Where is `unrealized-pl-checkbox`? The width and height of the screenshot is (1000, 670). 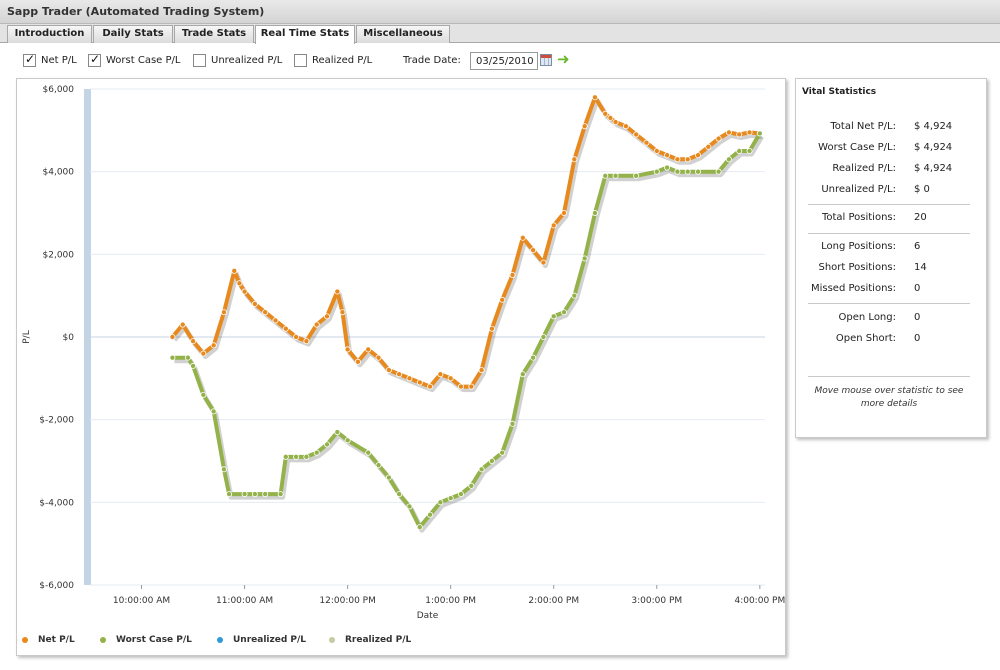 unrealized-pl-checkbox is located at coordinates (199, 60).